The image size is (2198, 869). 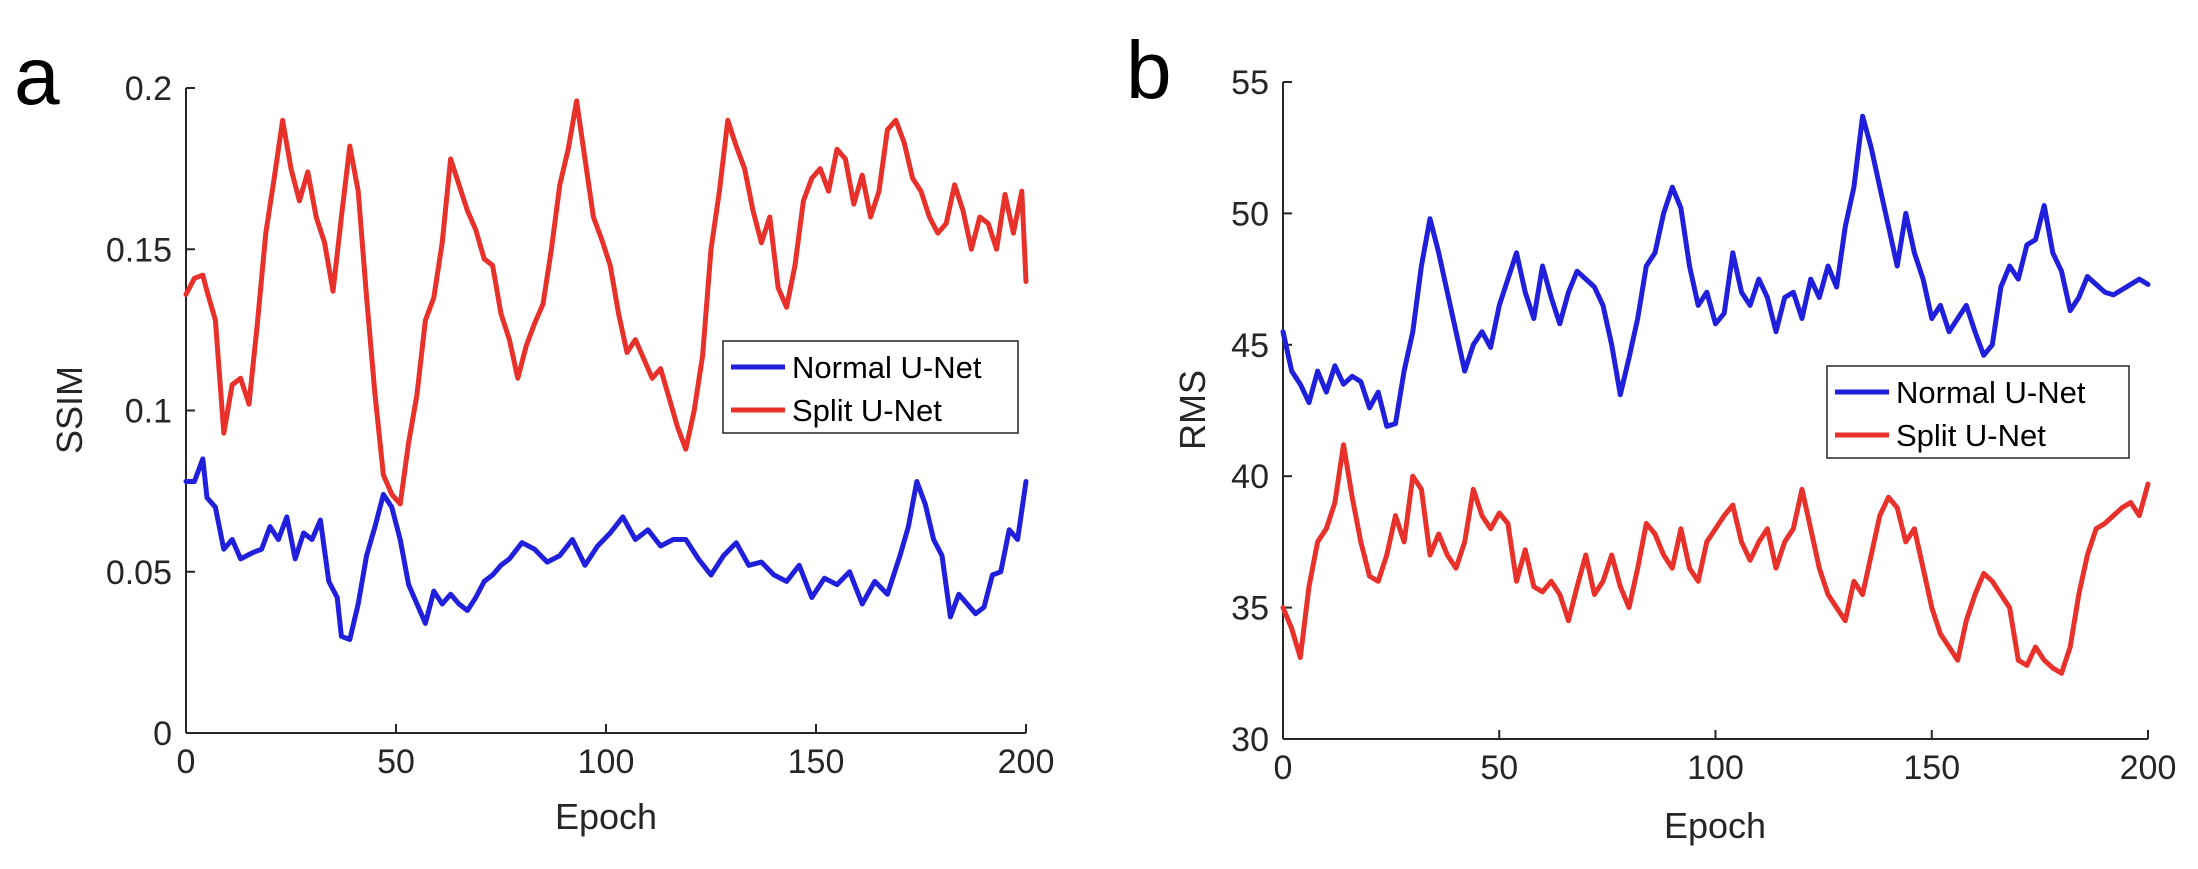 I want to click on legend-label-split-b: Split U-Net, so click(x=1971, y=435).